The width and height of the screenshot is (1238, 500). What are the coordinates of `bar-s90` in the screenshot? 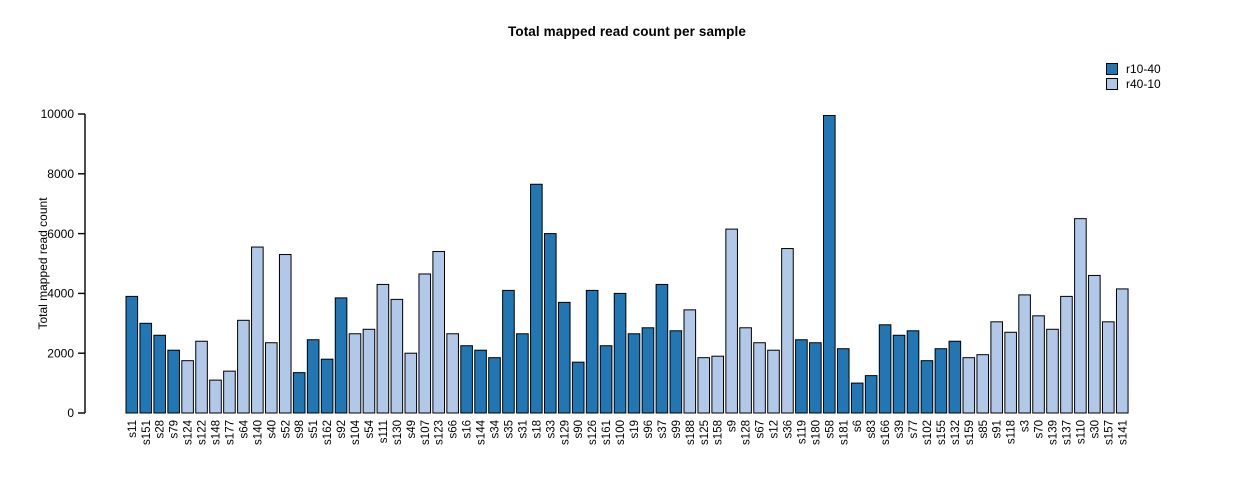 It's located at (578, 387).